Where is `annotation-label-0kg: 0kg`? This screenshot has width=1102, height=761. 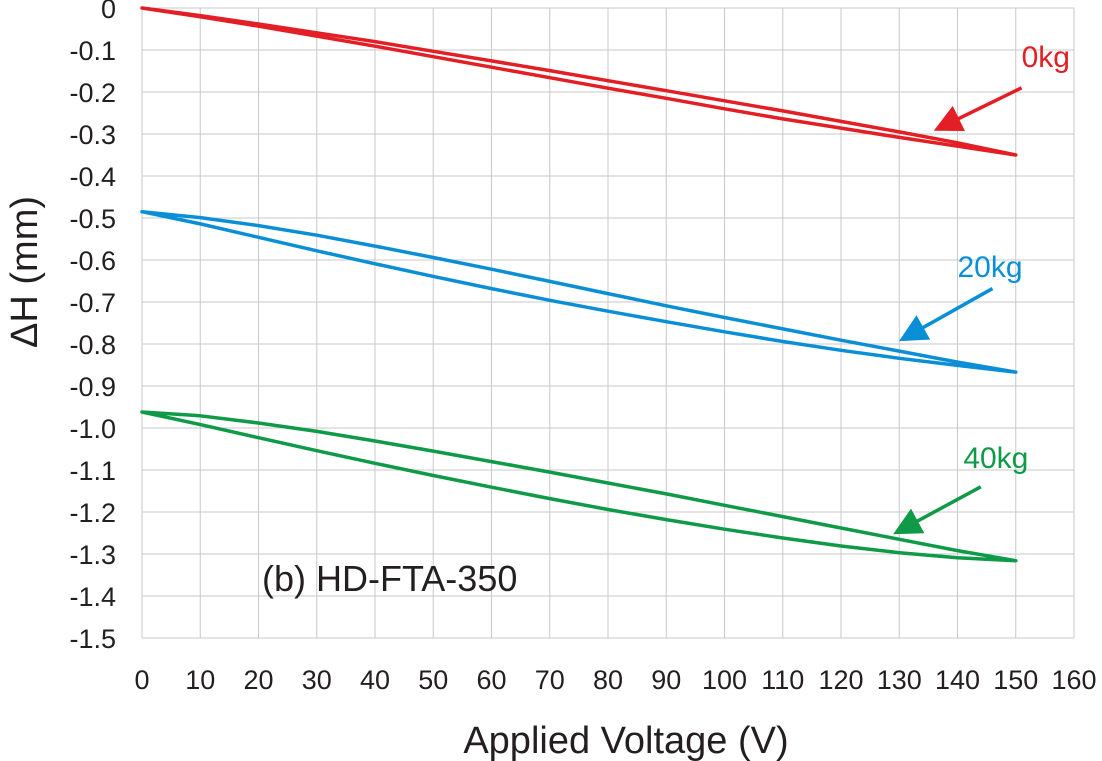
annotation-label-0kg: 0kg is located at coordinates (1046, 57).